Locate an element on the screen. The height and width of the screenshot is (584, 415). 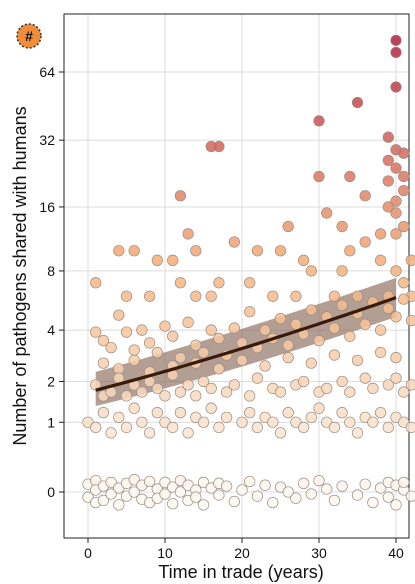
legend-badge-icon is located at coordinates (29, 36).